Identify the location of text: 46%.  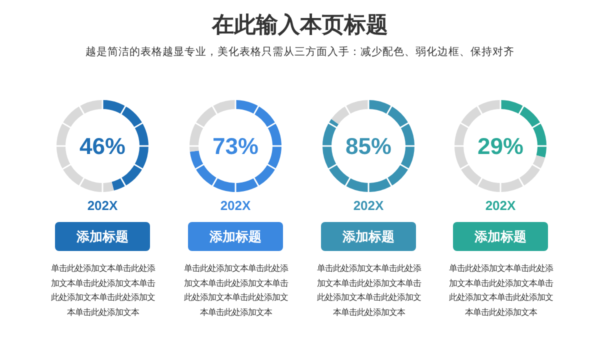
(102, 146).